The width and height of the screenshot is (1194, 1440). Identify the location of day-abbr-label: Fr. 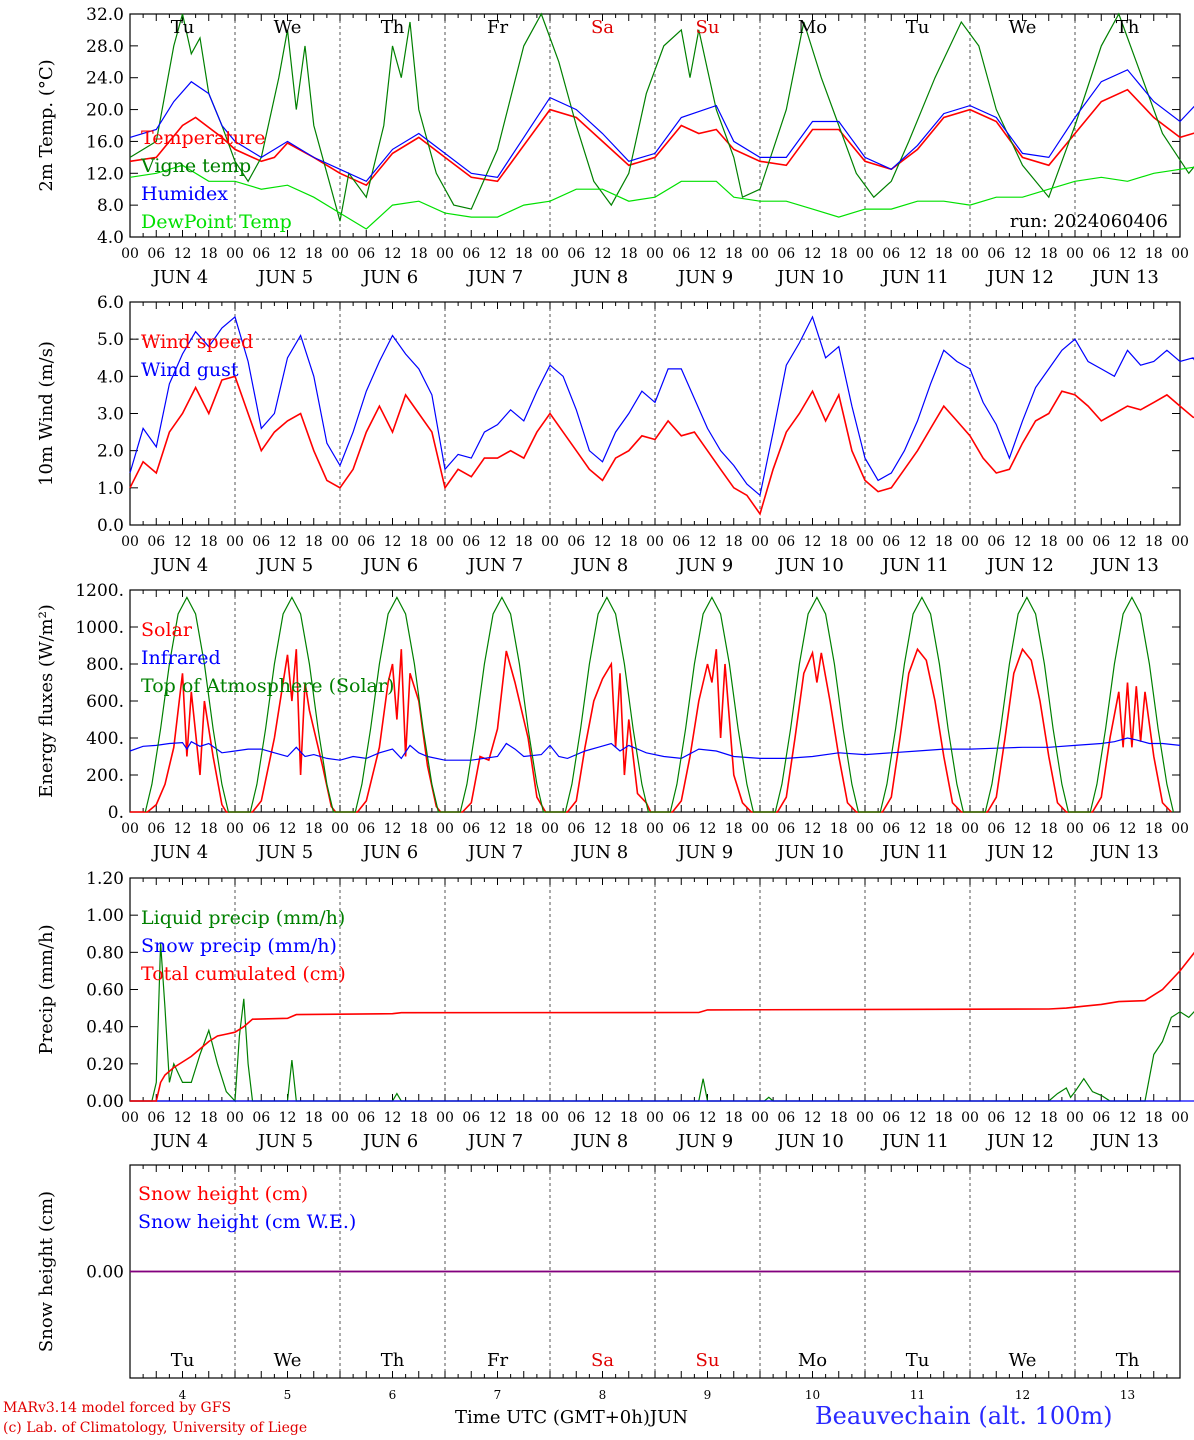
(497, 1360).